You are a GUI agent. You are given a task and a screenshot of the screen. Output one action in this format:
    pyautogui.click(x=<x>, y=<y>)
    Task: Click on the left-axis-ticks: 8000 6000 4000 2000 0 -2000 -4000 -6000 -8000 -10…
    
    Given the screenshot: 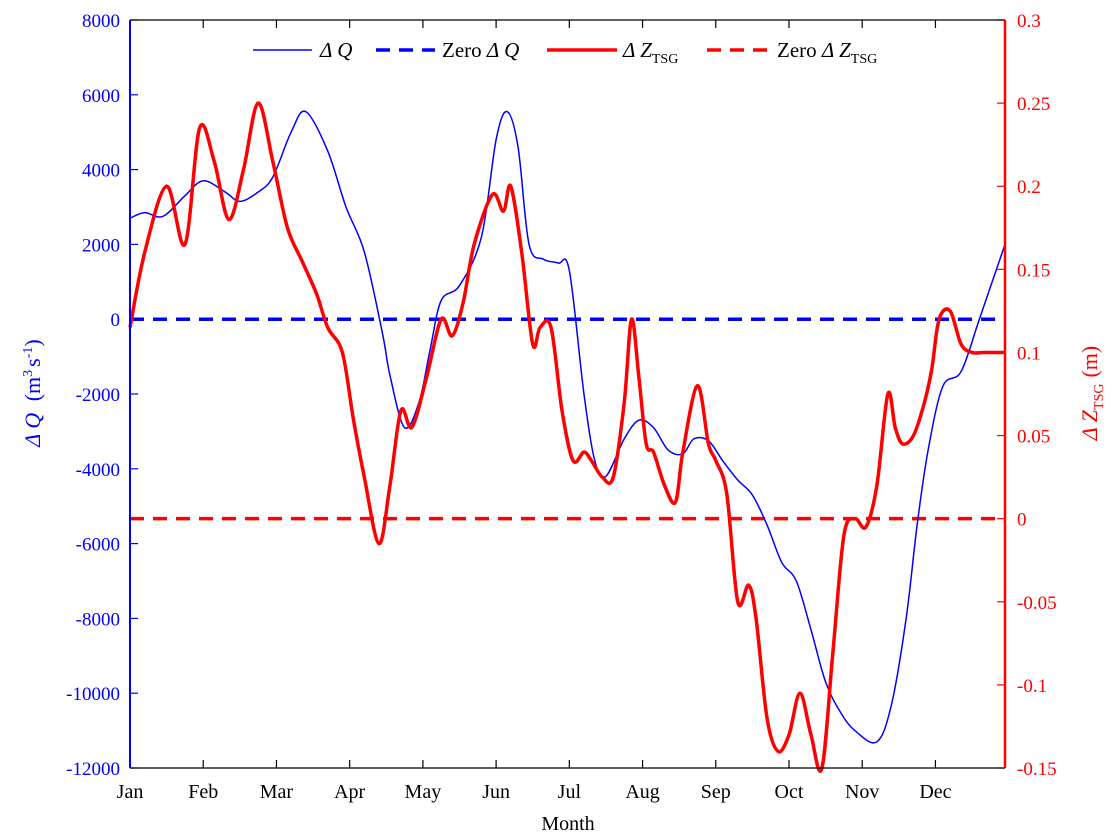 What is the action you would take?
    pyautogui.click(x=102, y=395)
    